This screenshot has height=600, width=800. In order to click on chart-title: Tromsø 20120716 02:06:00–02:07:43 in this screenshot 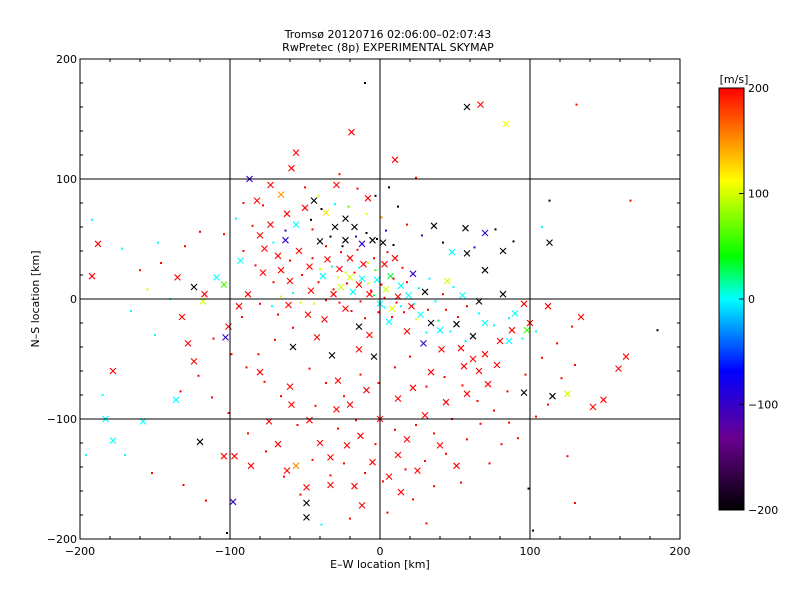, I will do `click(388, 34)`.